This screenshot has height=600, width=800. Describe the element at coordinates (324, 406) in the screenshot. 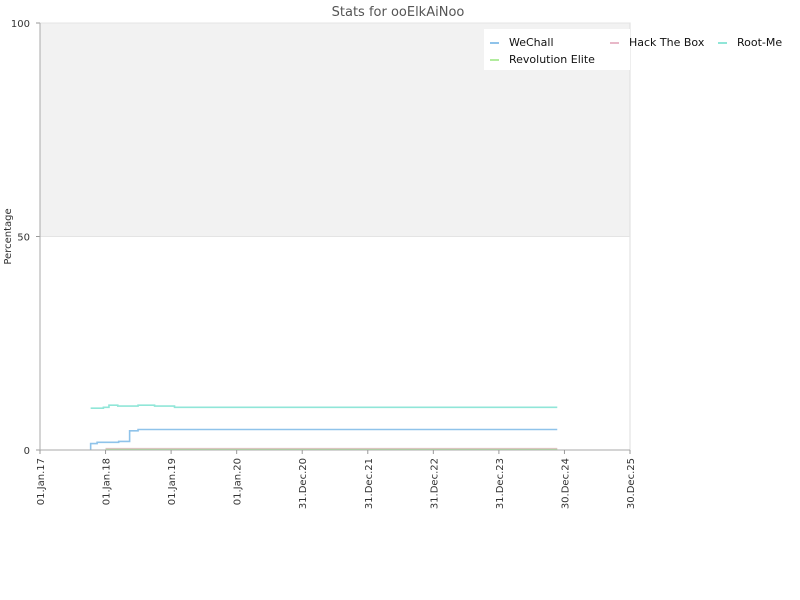

I see `series-line-root-me` at that location.